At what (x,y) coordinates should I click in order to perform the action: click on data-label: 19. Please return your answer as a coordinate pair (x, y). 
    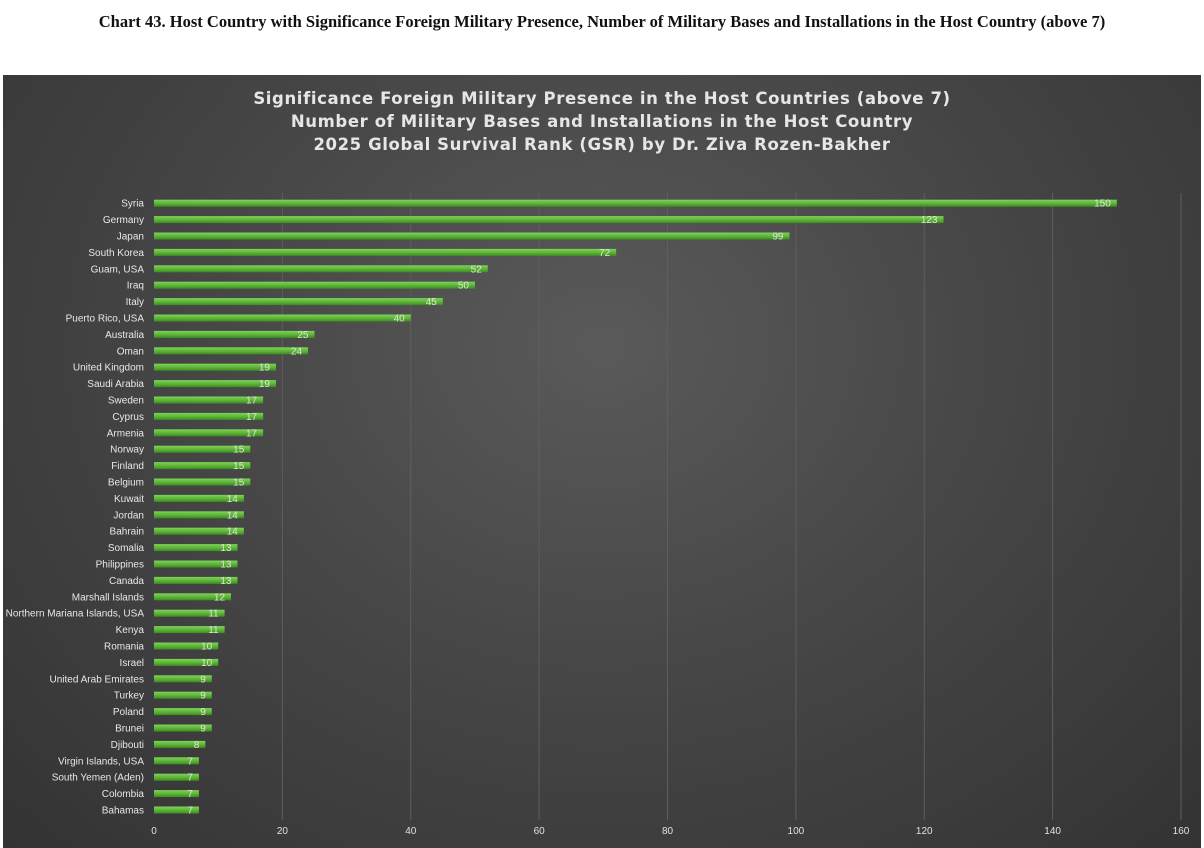
    Looking at the image, I should click on (265, 368).